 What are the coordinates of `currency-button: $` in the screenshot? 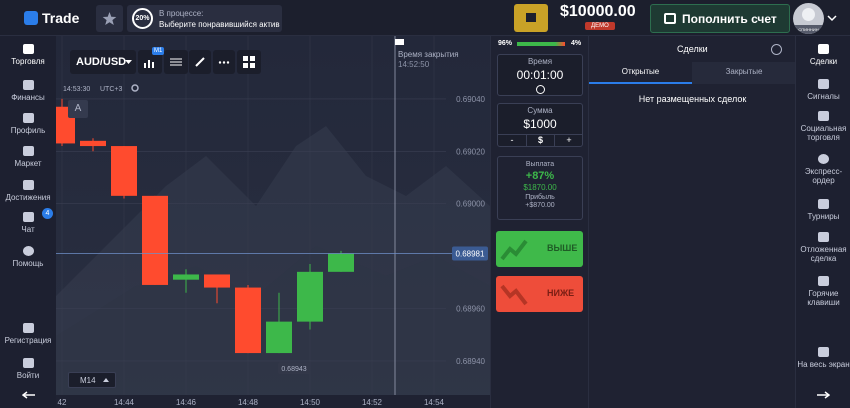 It's located at (540, 140).